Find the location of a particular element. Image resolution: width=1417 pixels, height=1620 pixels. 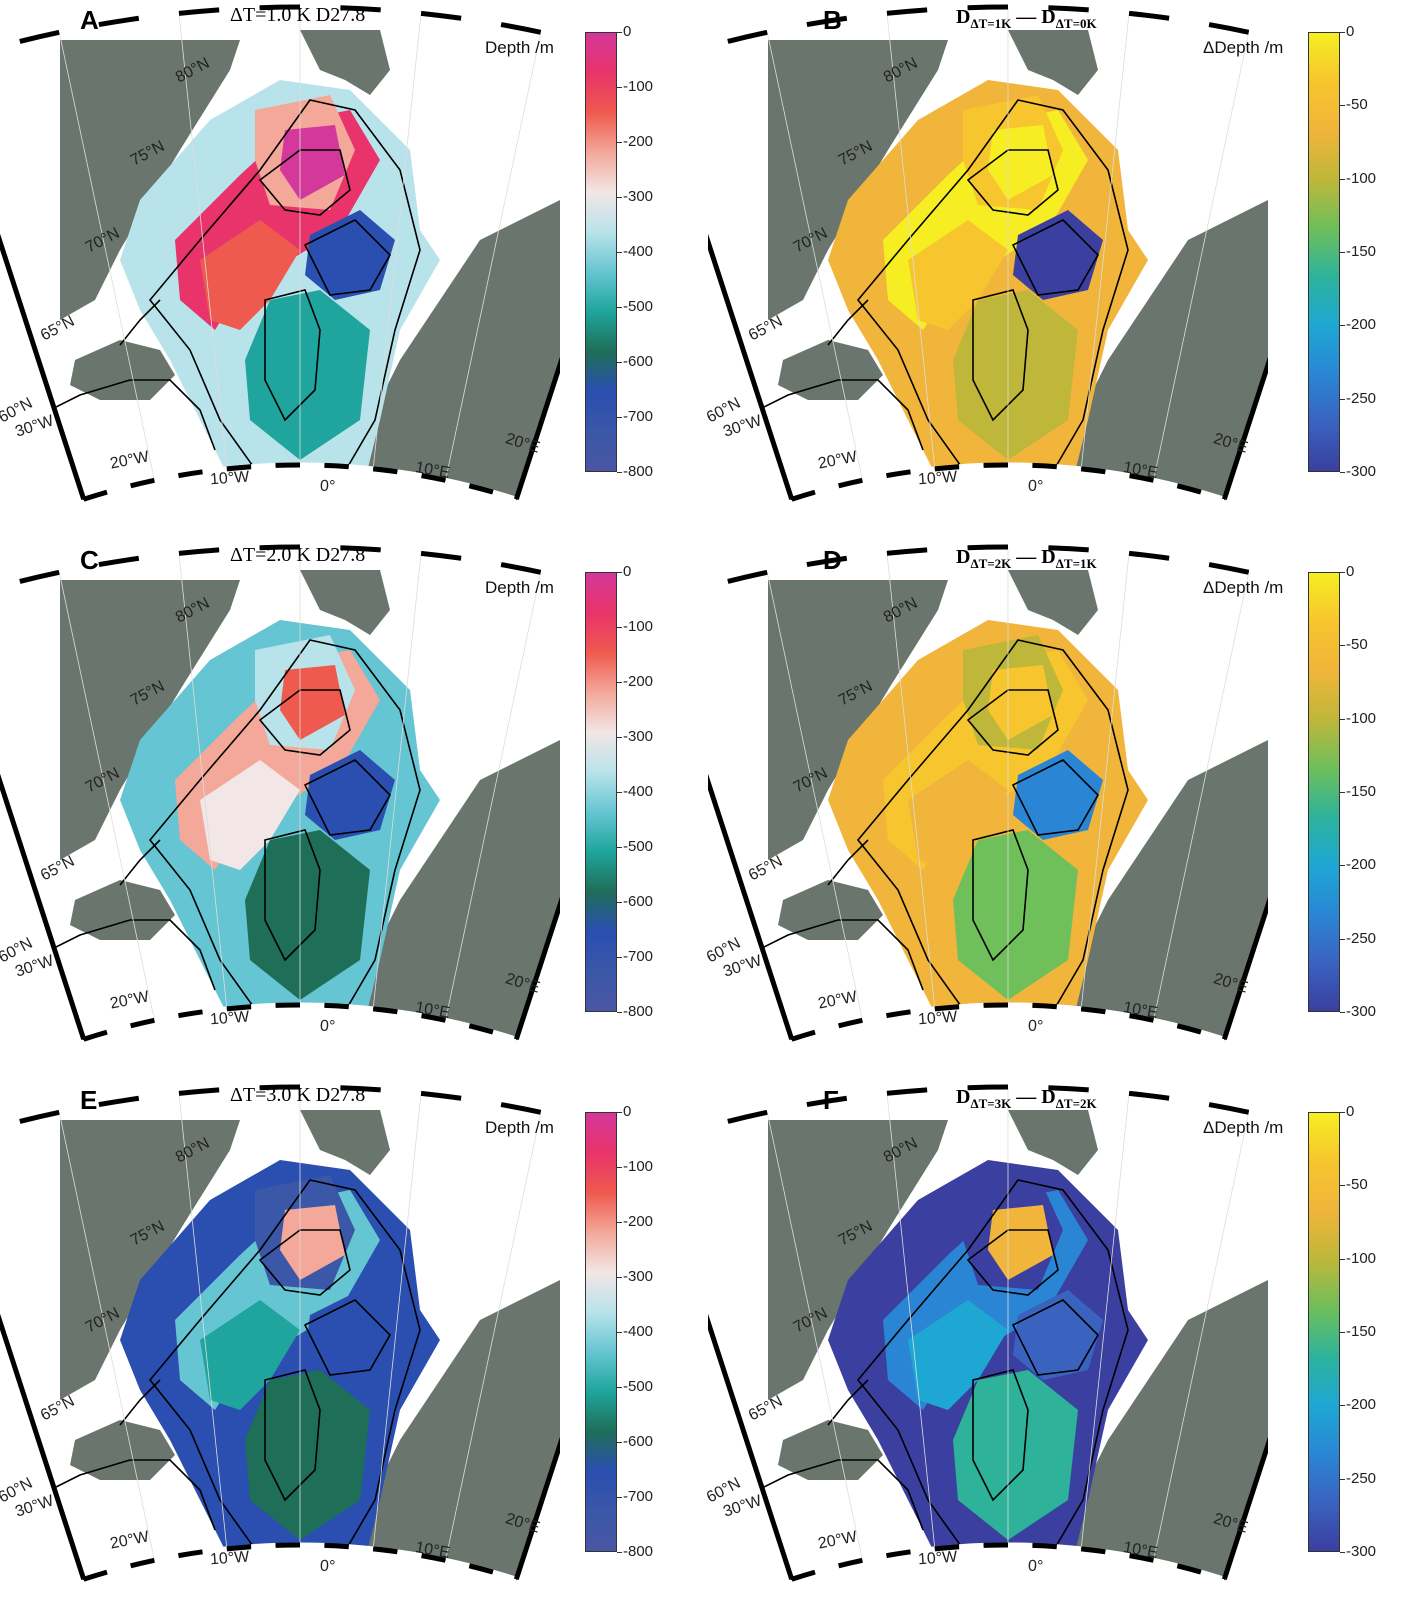

panel-title: ΔT=2.0 K D27.8 is located at coordinates (298, 555).